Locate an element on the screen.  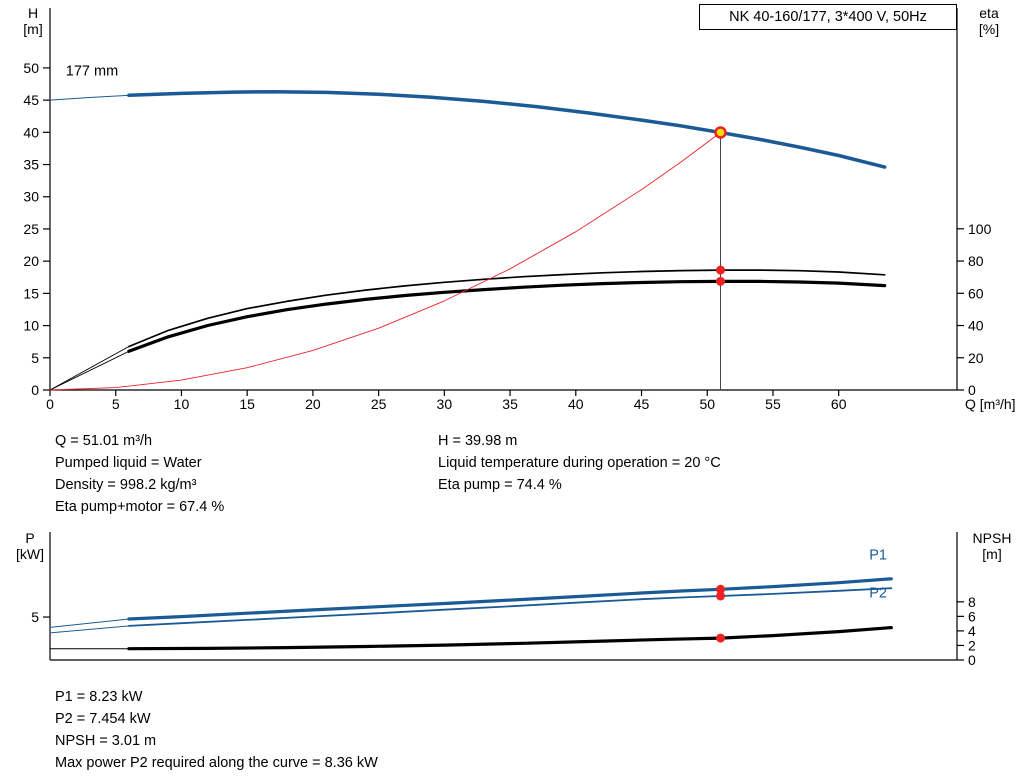
curve-eta-pump-motor-curve-lead is located at coordinates (89, 370).